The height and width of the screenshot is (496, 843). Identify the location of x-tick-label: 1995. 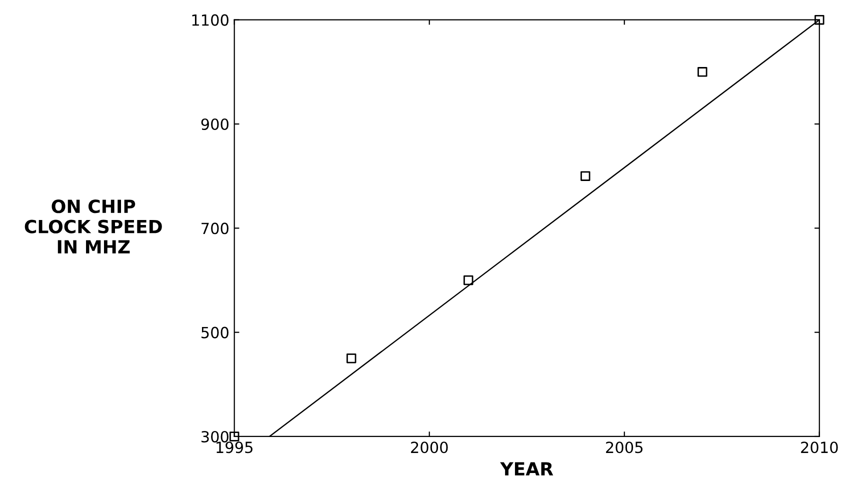
(234, 448).